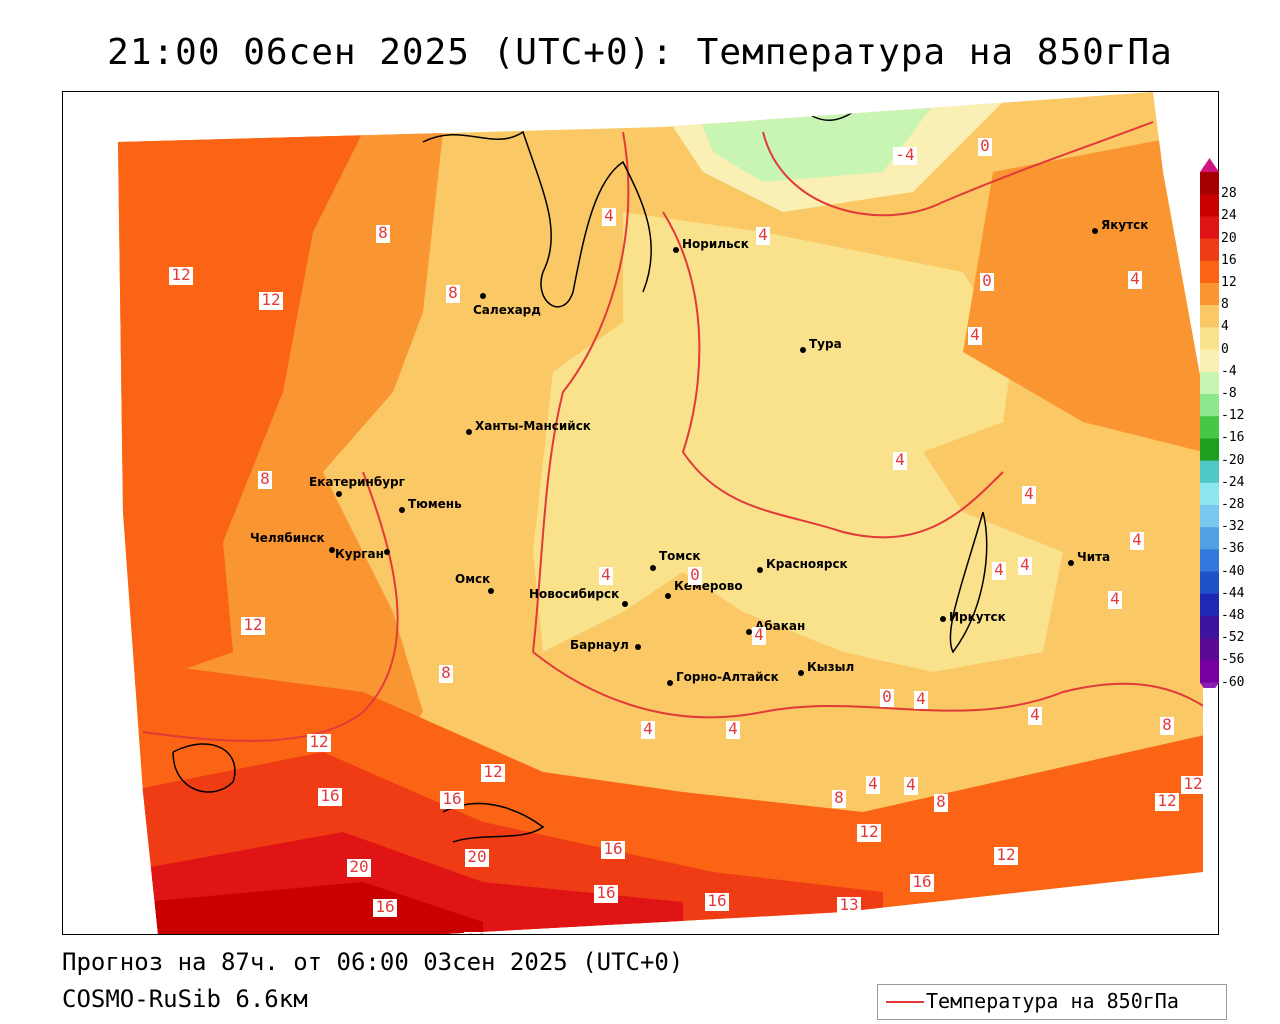  I want to click on colorbar-swatches, so click(1209, 423).